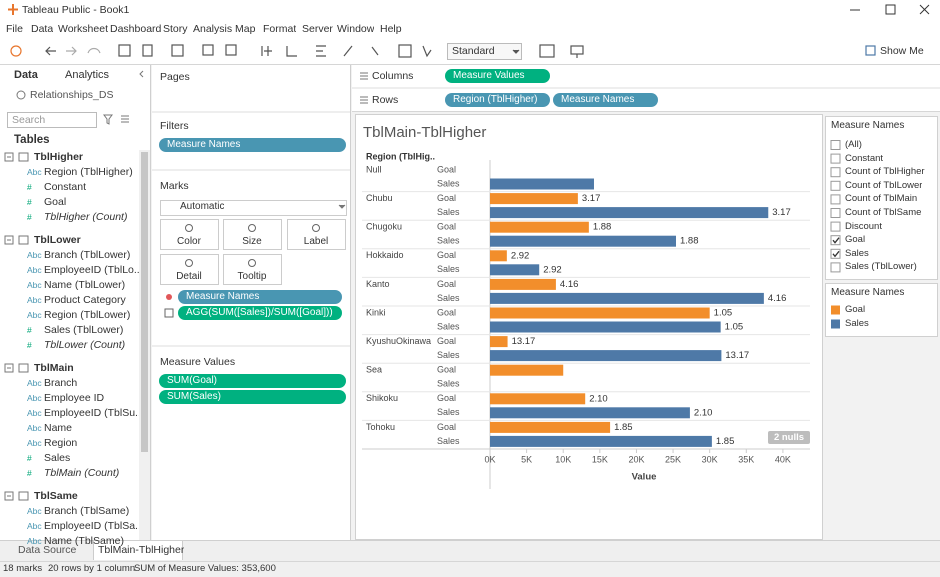 Image resolution: width=940 pixels, height=577 pixels. I want to click on table-name: TblLower, so click(57, 240).